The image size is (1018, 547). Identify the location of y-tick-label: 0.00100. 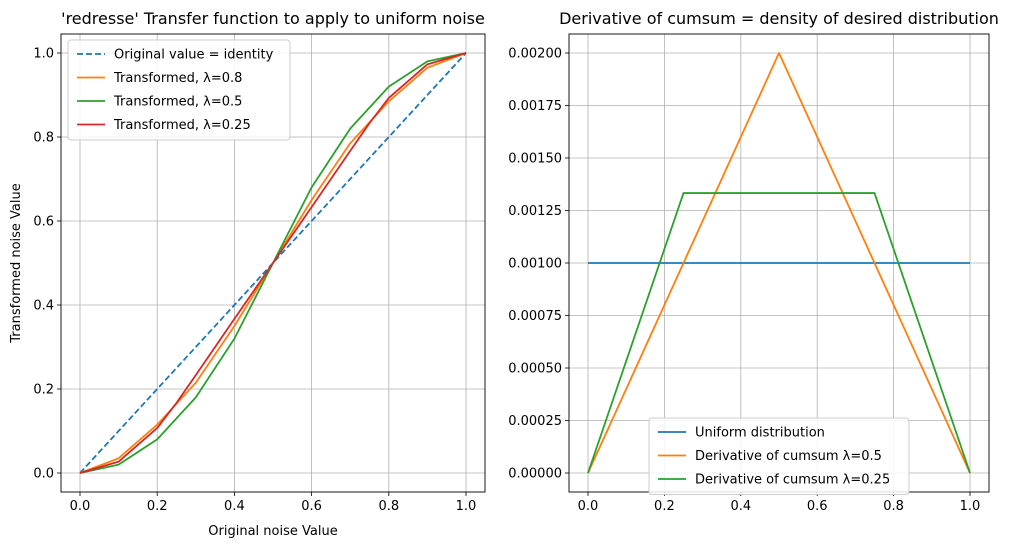
(535, 264).